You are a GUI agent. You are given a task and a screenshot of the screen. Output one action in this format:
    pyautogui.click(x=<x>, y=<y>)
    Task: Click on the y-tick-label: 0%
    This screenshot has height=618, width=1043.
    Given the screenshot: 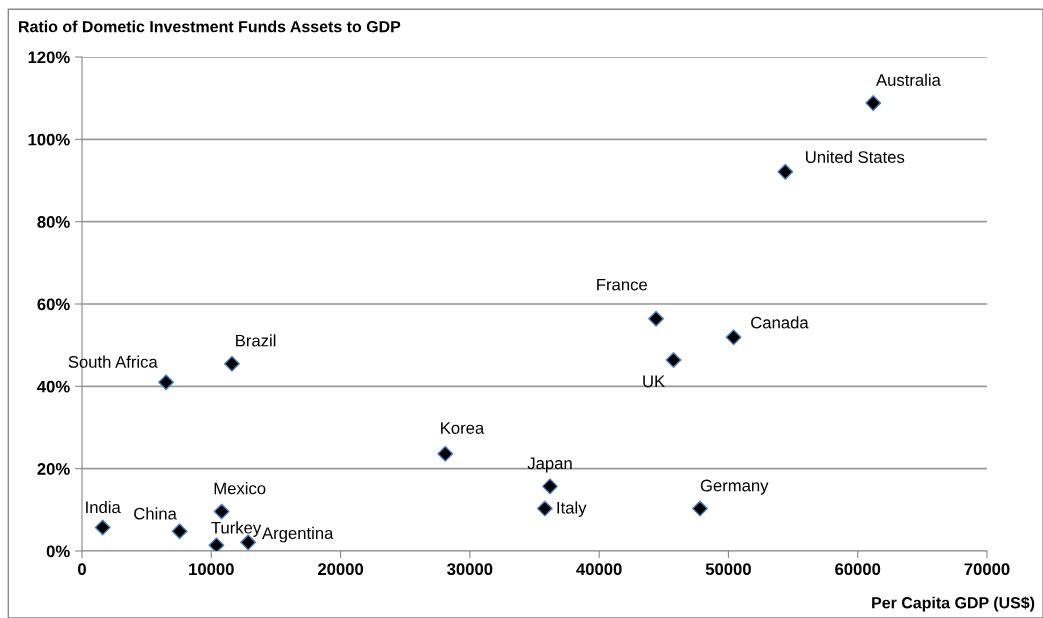 What is the action you would take?
    pyautogui.click(x=58, y=551)
    